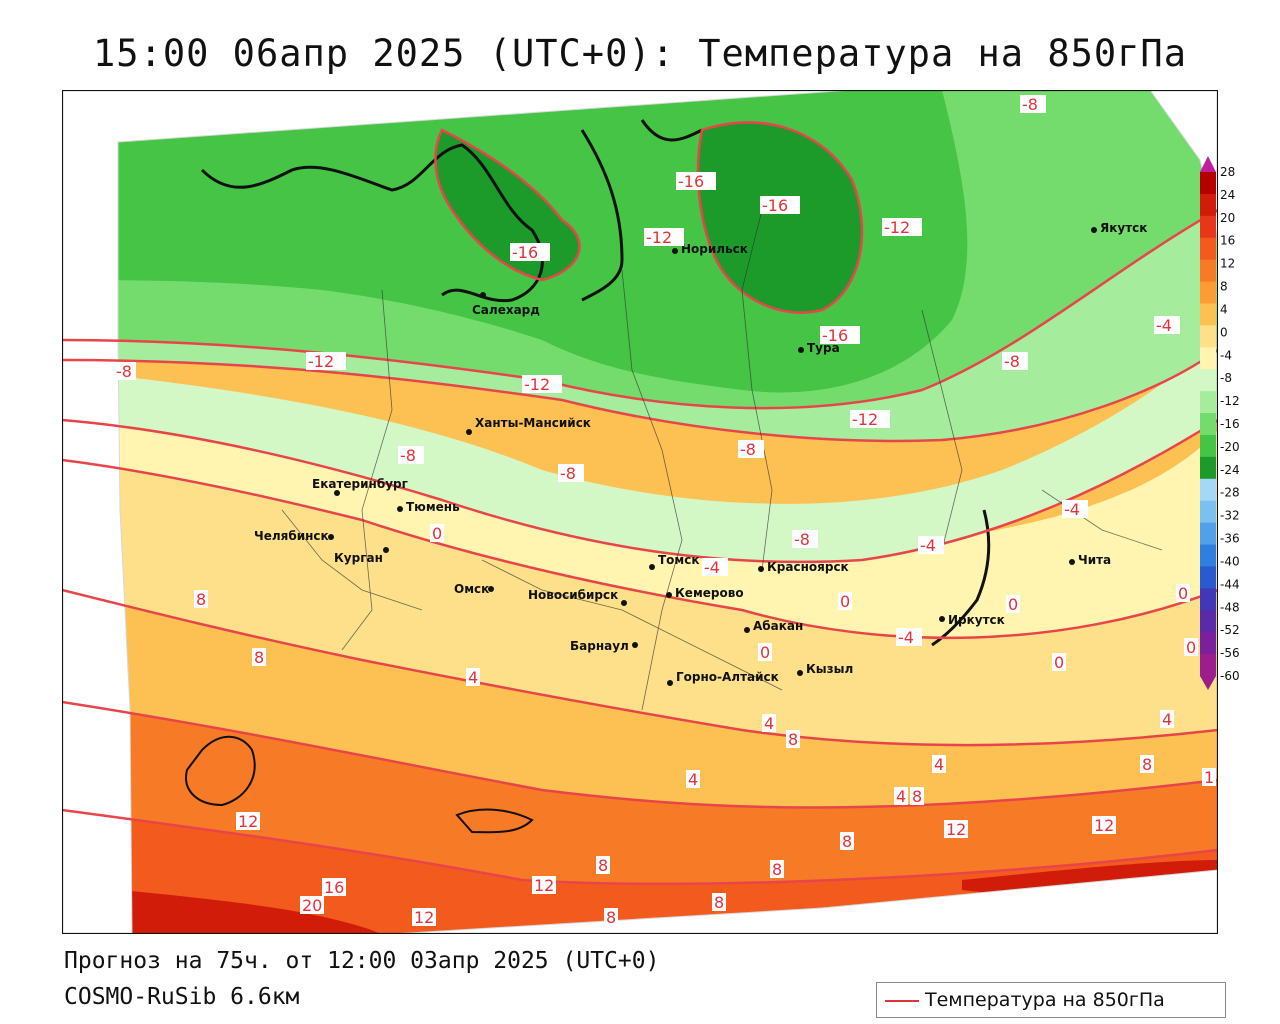  What do you see at coordinates (533, 423) in the screenshot?
I see `svg-text: Ханты-Мансийск` at bounding box center [533, 423].